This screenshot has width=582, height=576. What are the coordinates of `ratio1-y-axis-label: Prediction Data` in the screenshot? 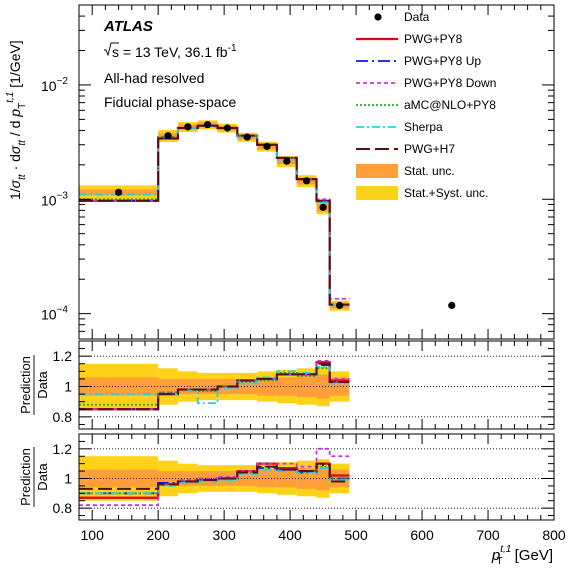 It's located at (34, 385).